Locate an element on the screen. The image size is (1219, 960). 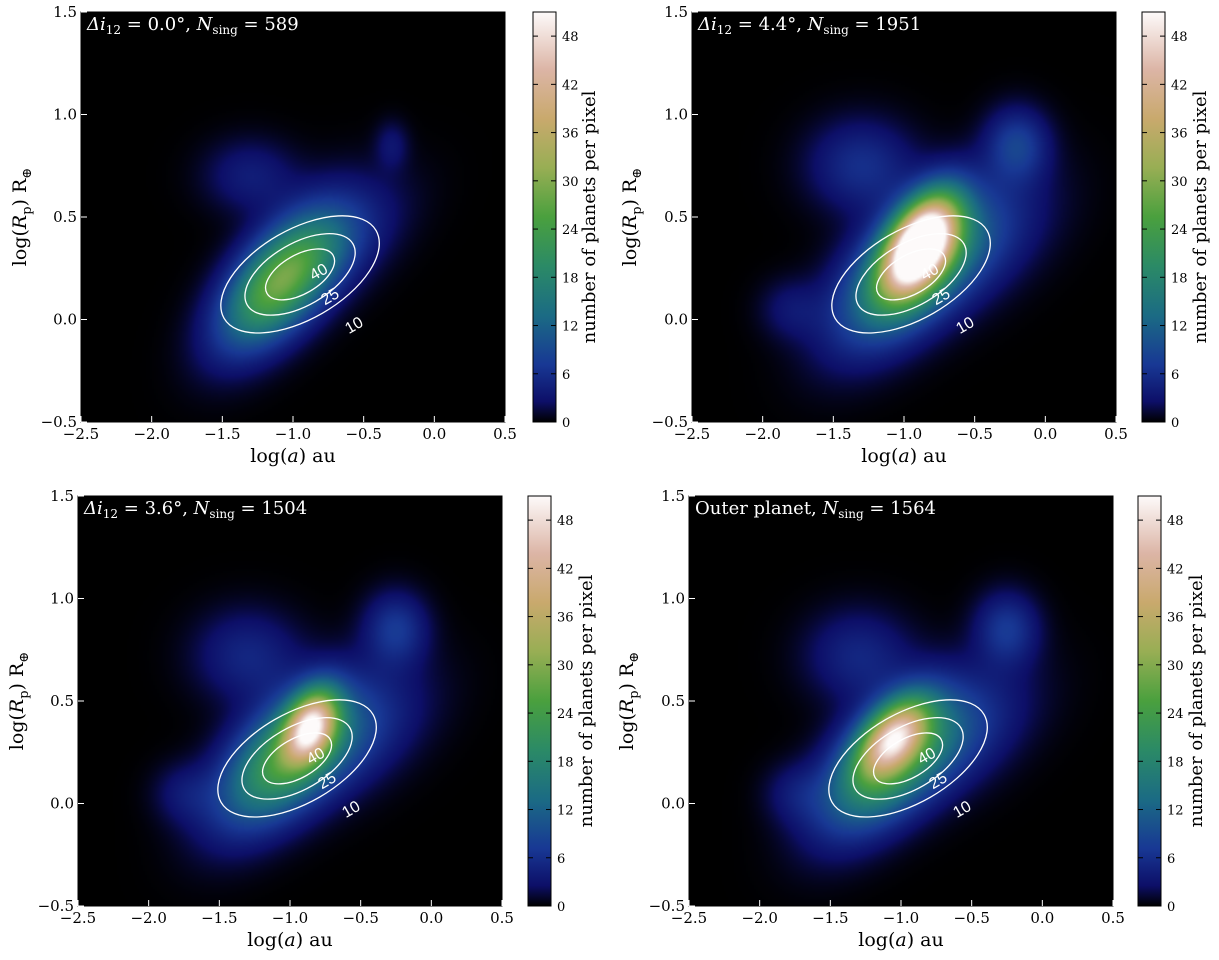
panel-title: Δi12 = 4.4°, Nsing = 1951 is located at coordinates (809, 25).